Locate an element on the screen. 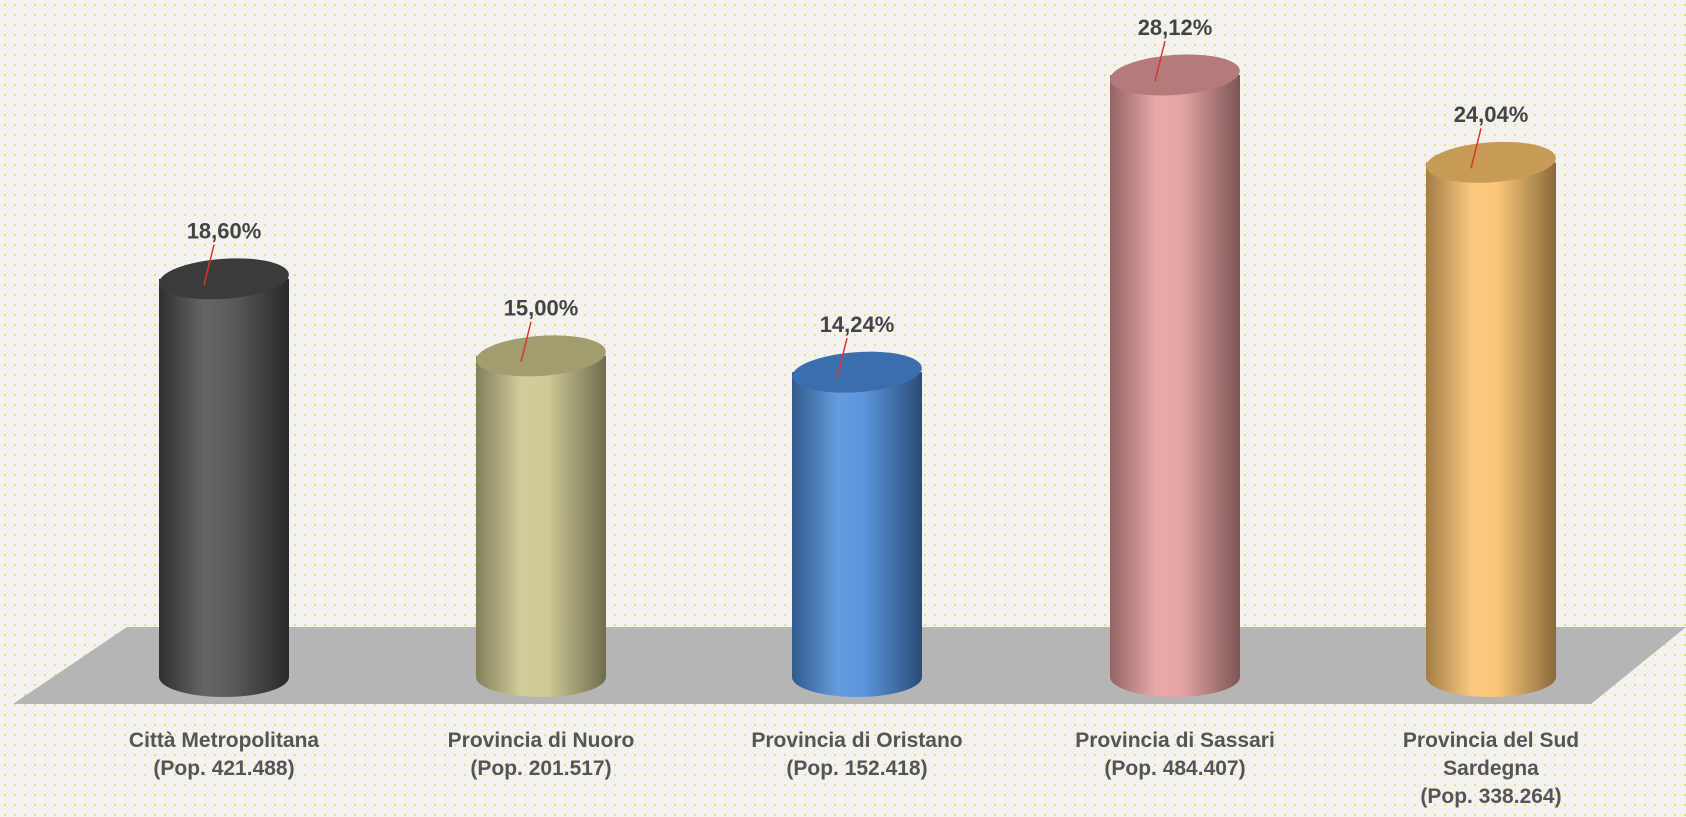  x-tick-label: Provincia di Sassari (Pop. 484.407) is located at coordinates (1175, 754).